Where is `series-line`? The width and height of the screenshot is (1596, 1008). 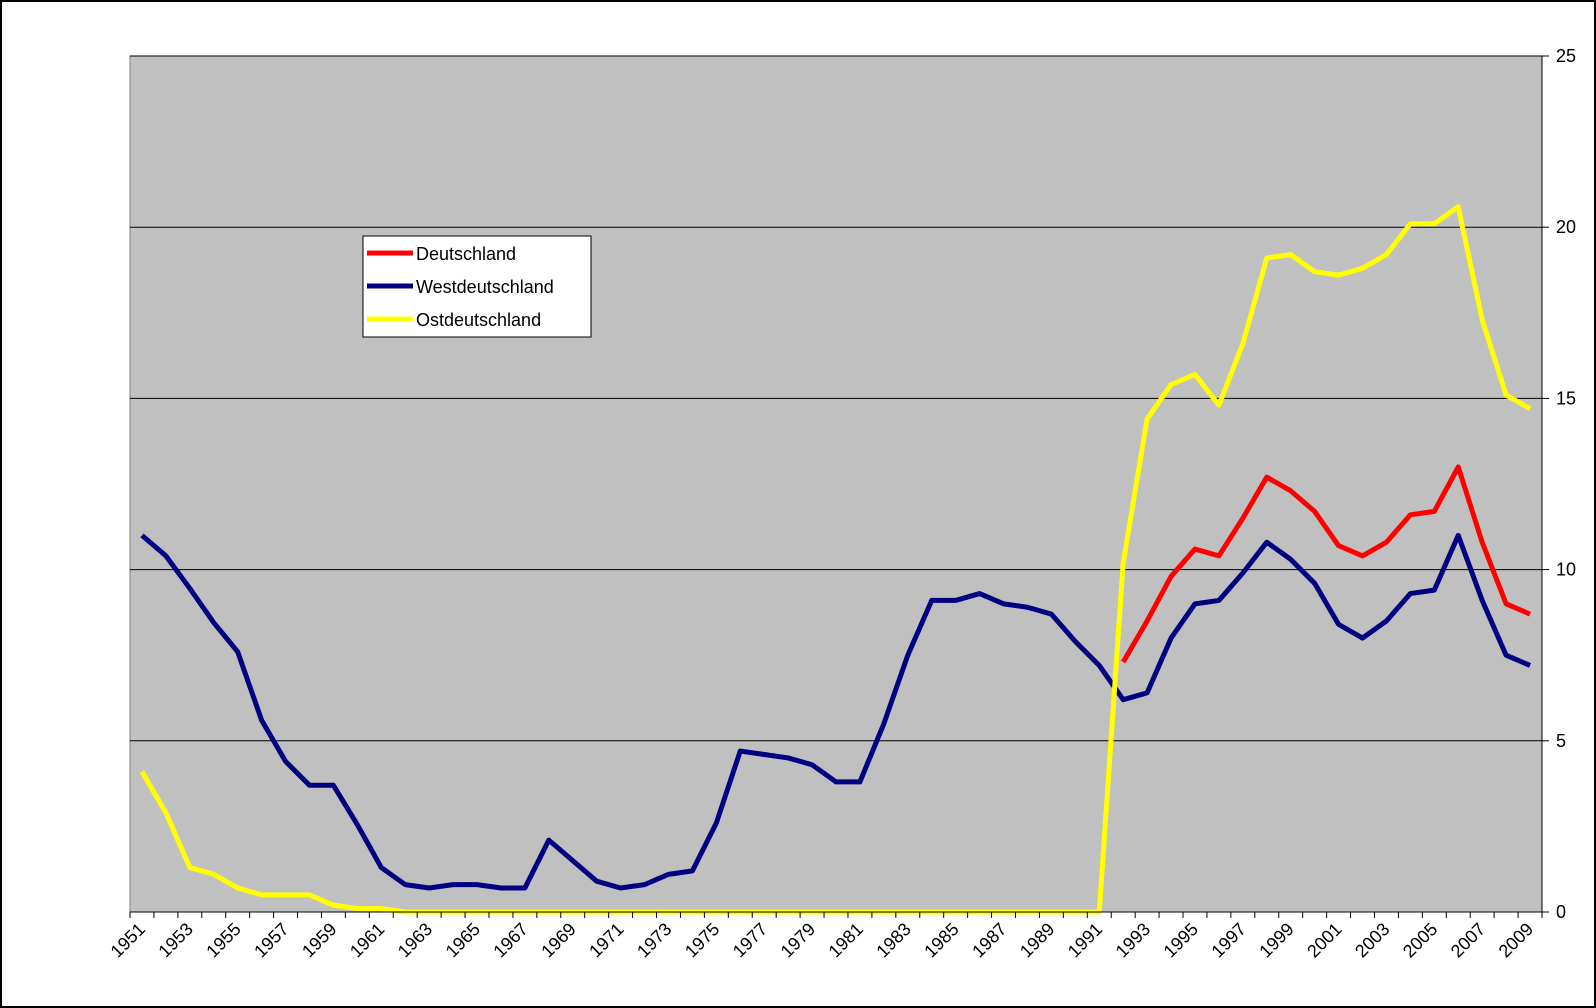
series-line is located at coordinates (1326, 564).